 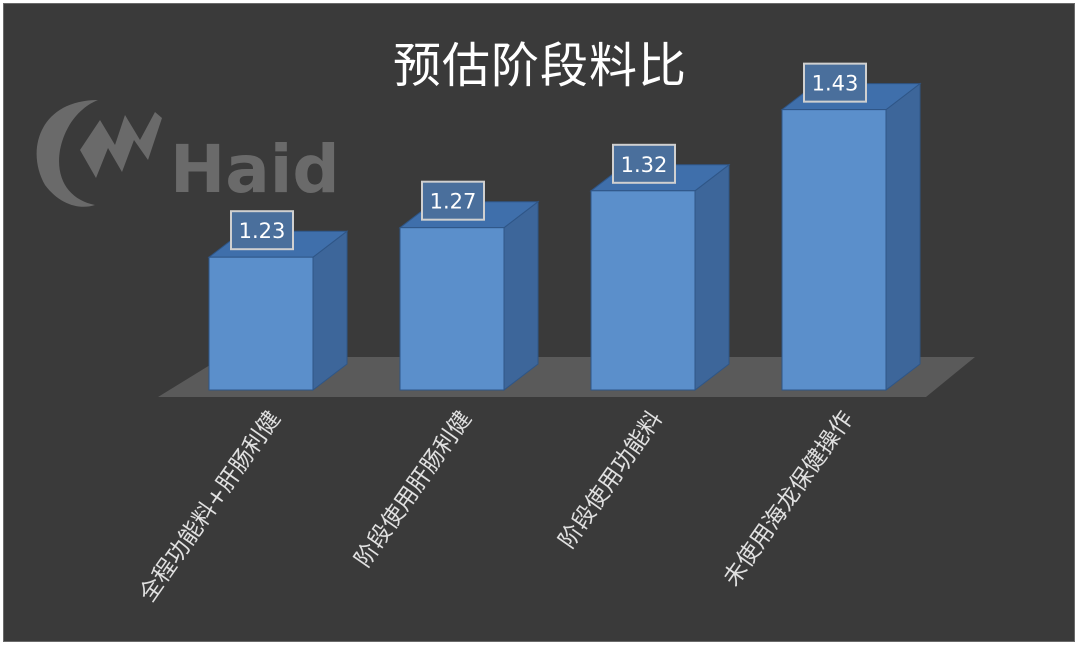 I want to click on chart-title: 预估阶段料比, so click(x=539, y=66).